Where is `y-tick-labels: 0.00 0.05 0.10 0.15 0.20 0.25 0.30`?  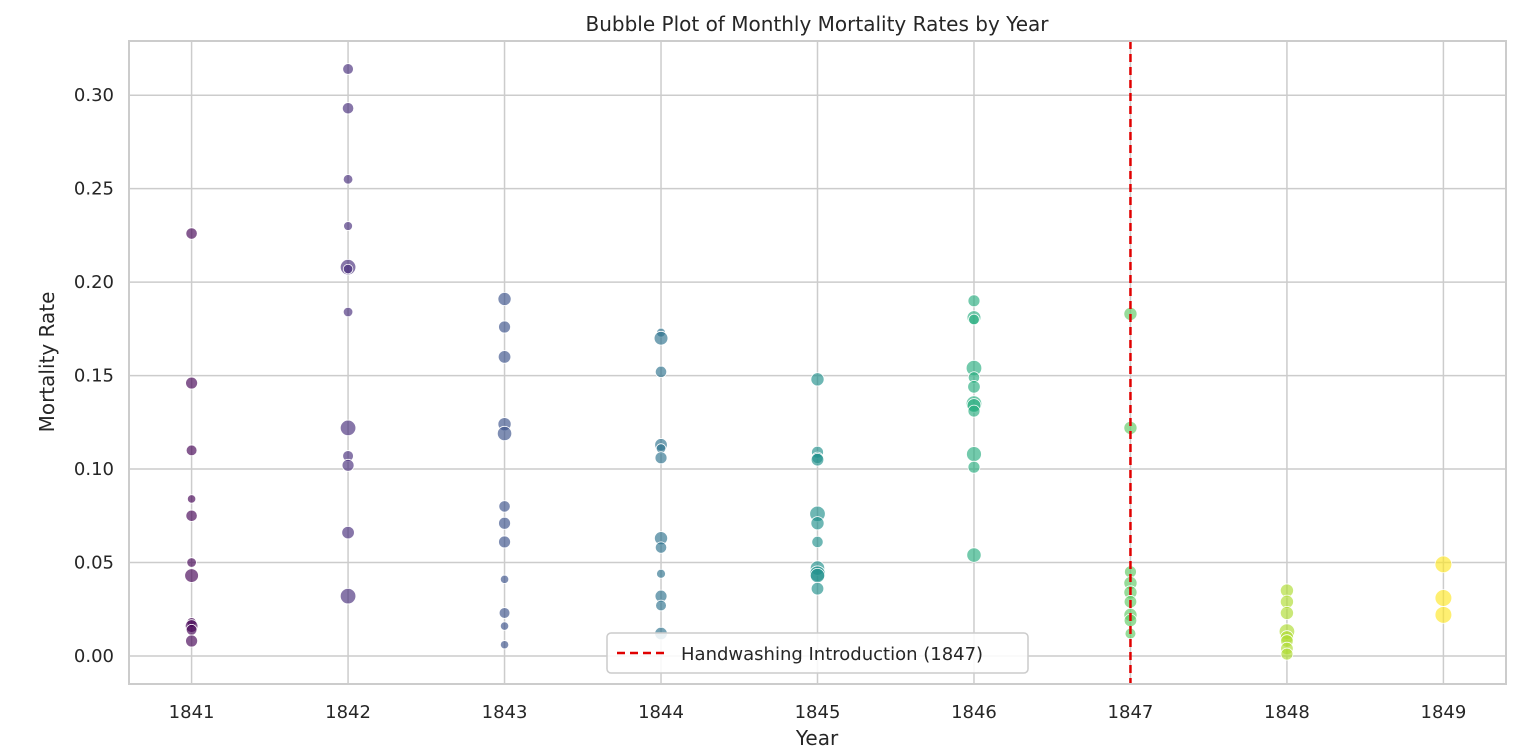
y-tick-labels: 0.00 0.05 0.10 0.15 0.20 0.25 0.30 is located at coordinates (94, 376).